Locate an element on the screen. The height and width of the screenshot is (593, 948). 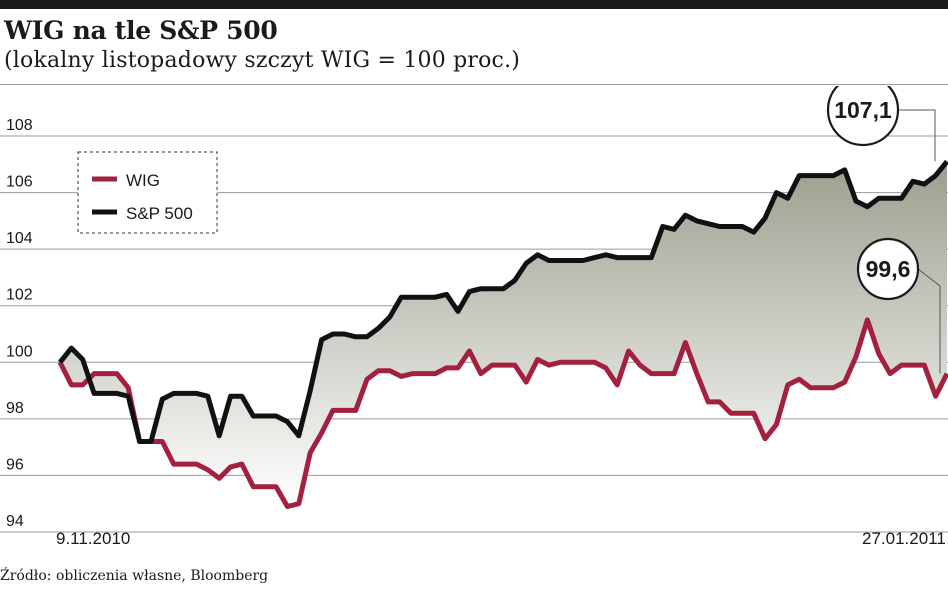
top-bar is located at coordinates (474, 4).